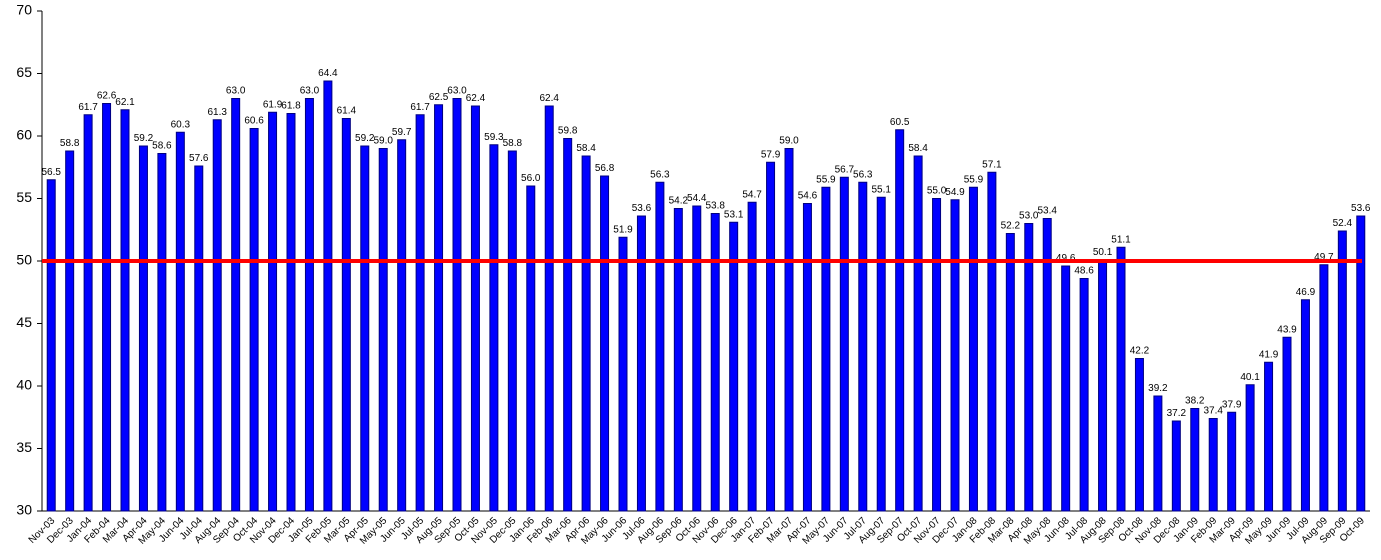 The image size is (1381, 560). I want to click on value-label: 38.2, so click(1195, 401).